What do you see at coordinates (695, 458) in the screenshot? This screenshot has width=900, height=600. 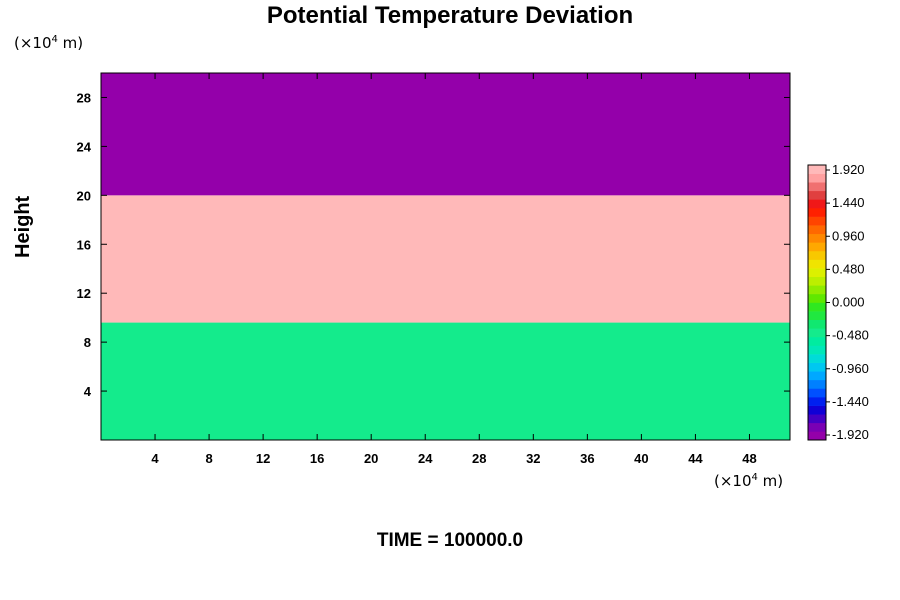 I see `x-tick-label: 44` at bounding box center [695, 458].